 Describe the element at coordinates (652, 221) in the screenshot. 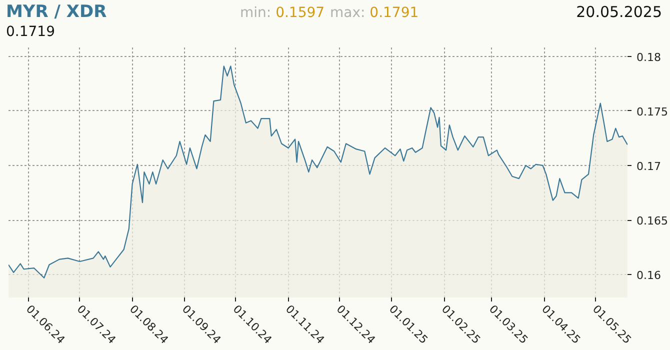

I see `y-tick-label: 0.165` at that location.